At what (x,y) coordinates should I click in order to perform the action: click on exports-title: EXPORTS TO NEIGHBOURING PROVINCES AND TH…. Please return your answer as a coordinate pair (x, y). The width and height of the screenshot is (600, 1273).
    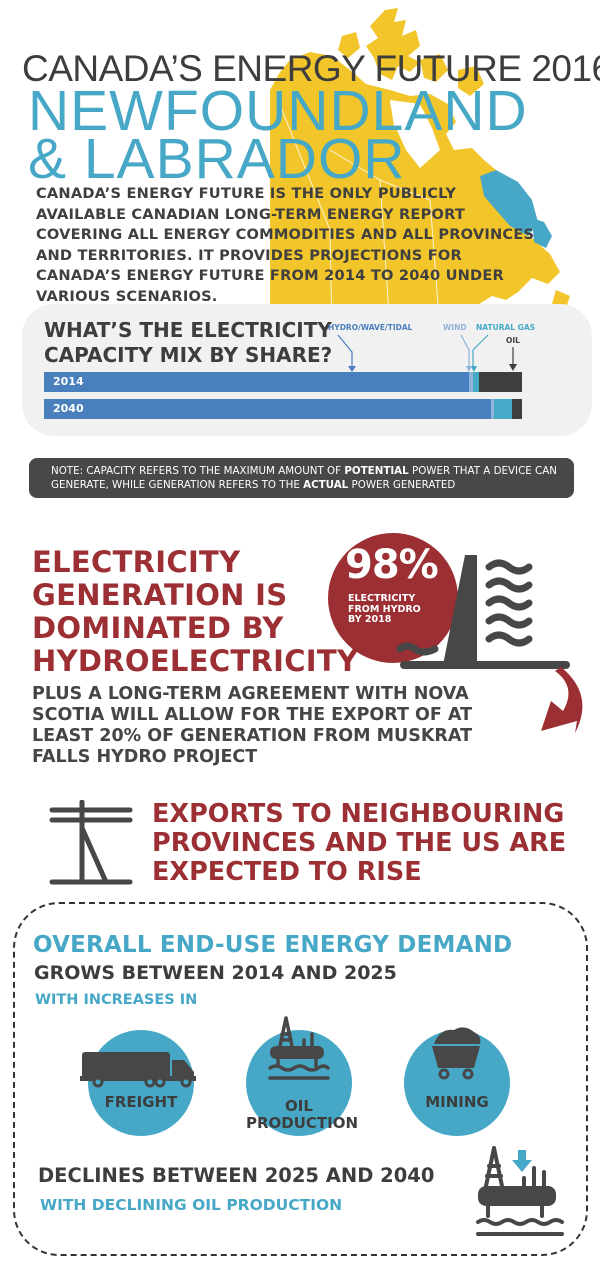
    Looking at the image, I should click on (359, 843).